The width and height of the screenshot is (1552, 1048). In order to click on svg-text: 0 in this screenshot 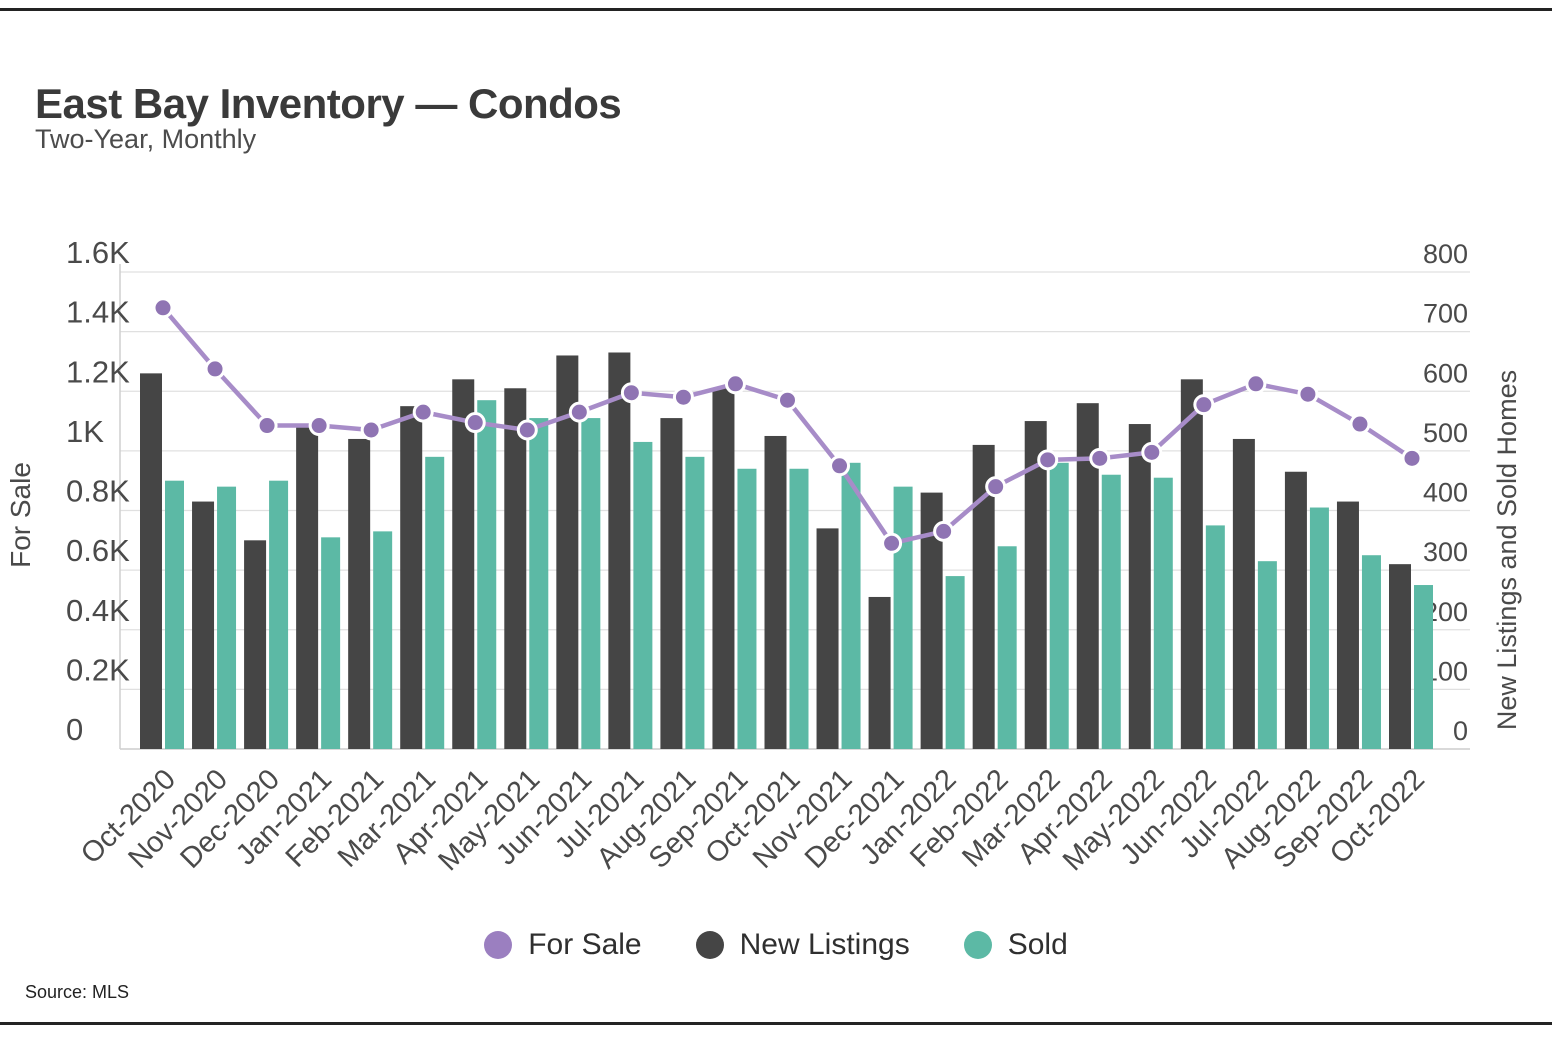, I will do `click(1460, 731)`.